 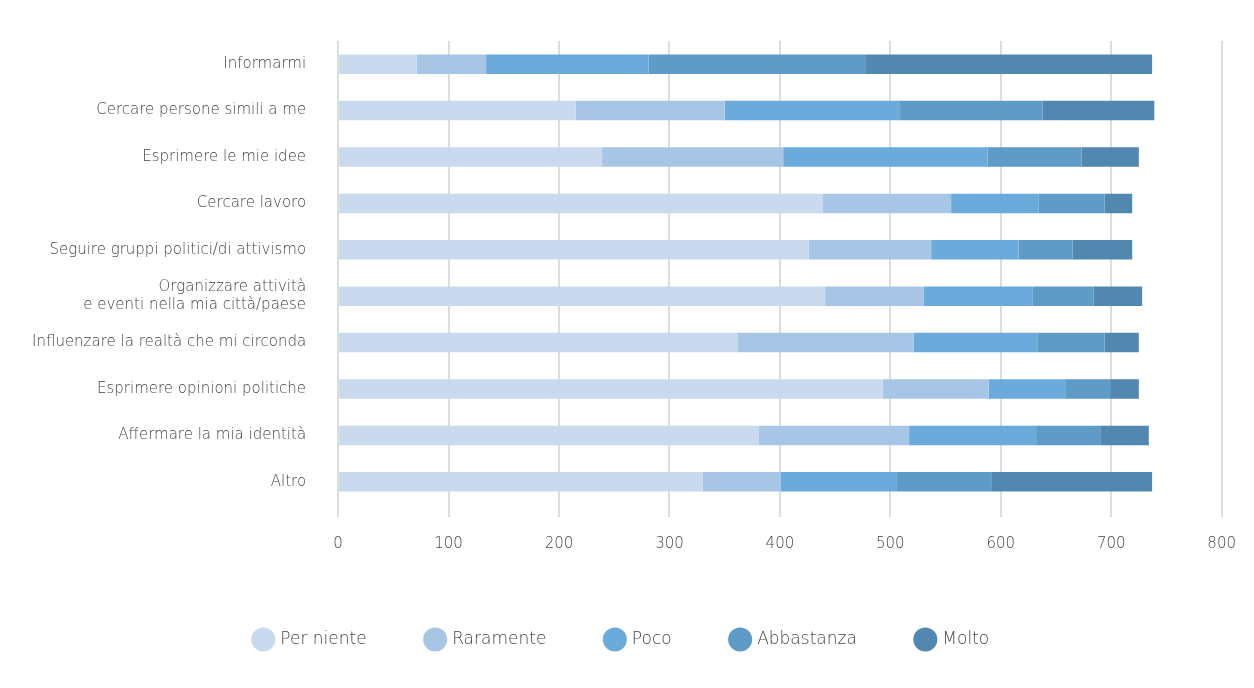 What do you see at coordinates (1001, 542) in the screenshot?
I see `x-tick-label: 600` at bounding box center [1001, 542].